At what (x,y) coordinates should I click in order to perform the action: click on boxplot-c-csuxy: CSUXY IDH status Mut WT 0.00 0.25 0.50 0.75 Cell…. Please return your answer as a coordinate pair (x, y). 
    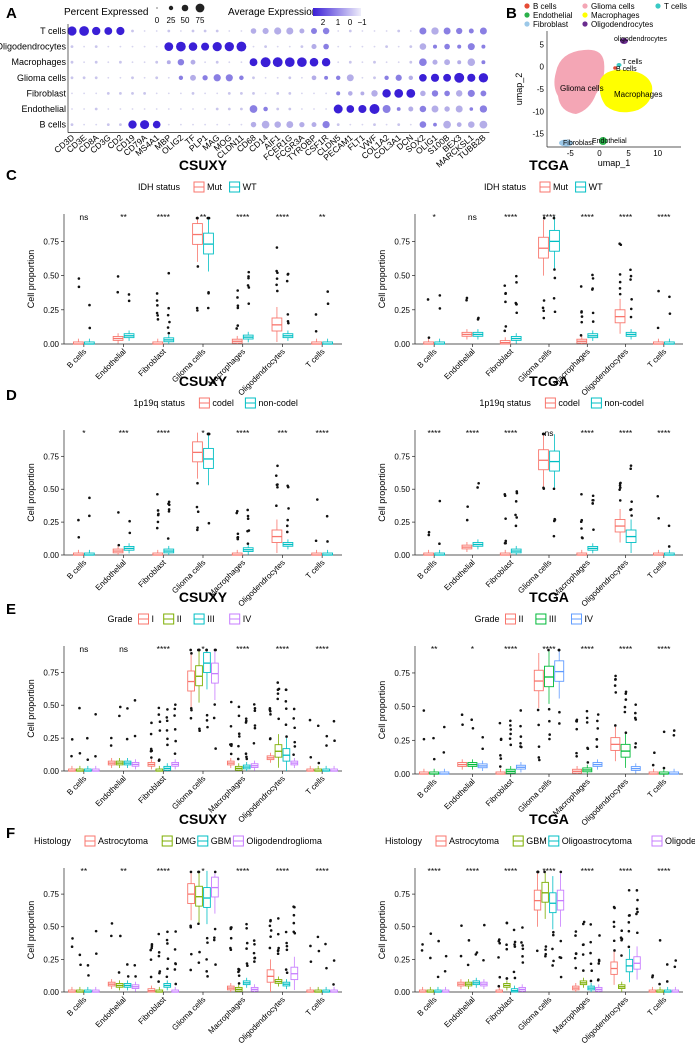
    Looking at the image, I should click on (184, 277).